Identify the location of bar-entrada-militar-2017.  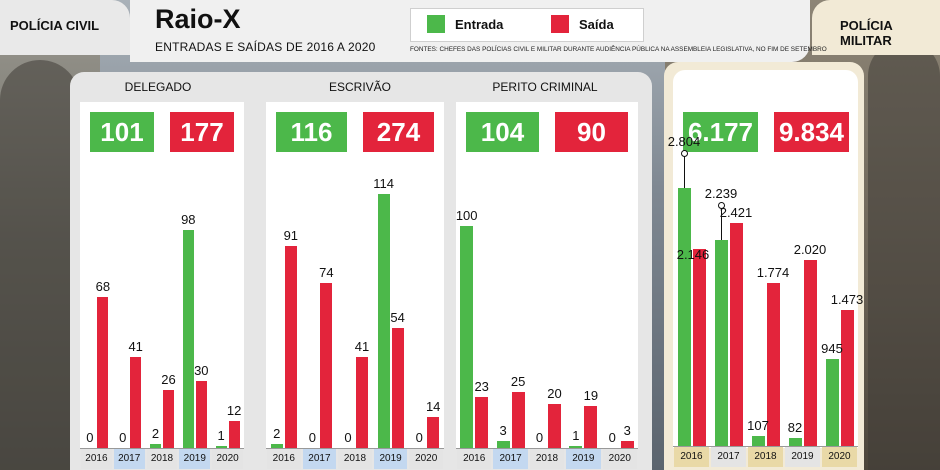
(721, 343).